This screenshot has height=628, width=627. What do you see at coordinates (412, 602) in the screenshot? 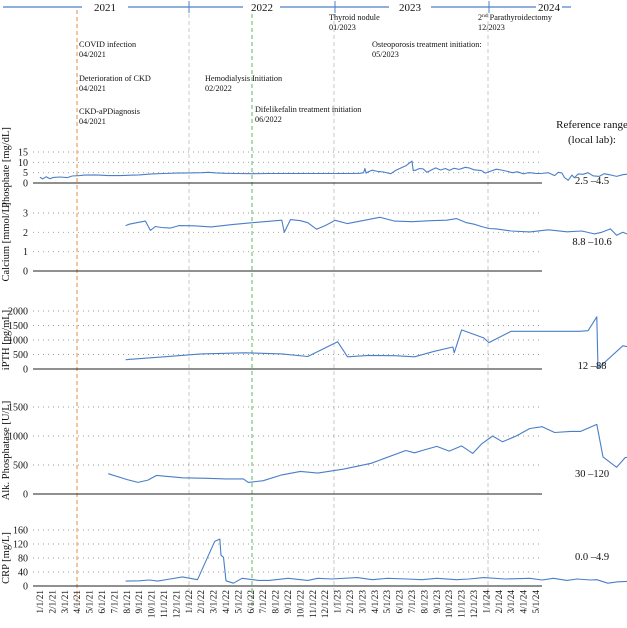
I see `x-tick-label: 7/1/23` at bounding box center [412, 602].